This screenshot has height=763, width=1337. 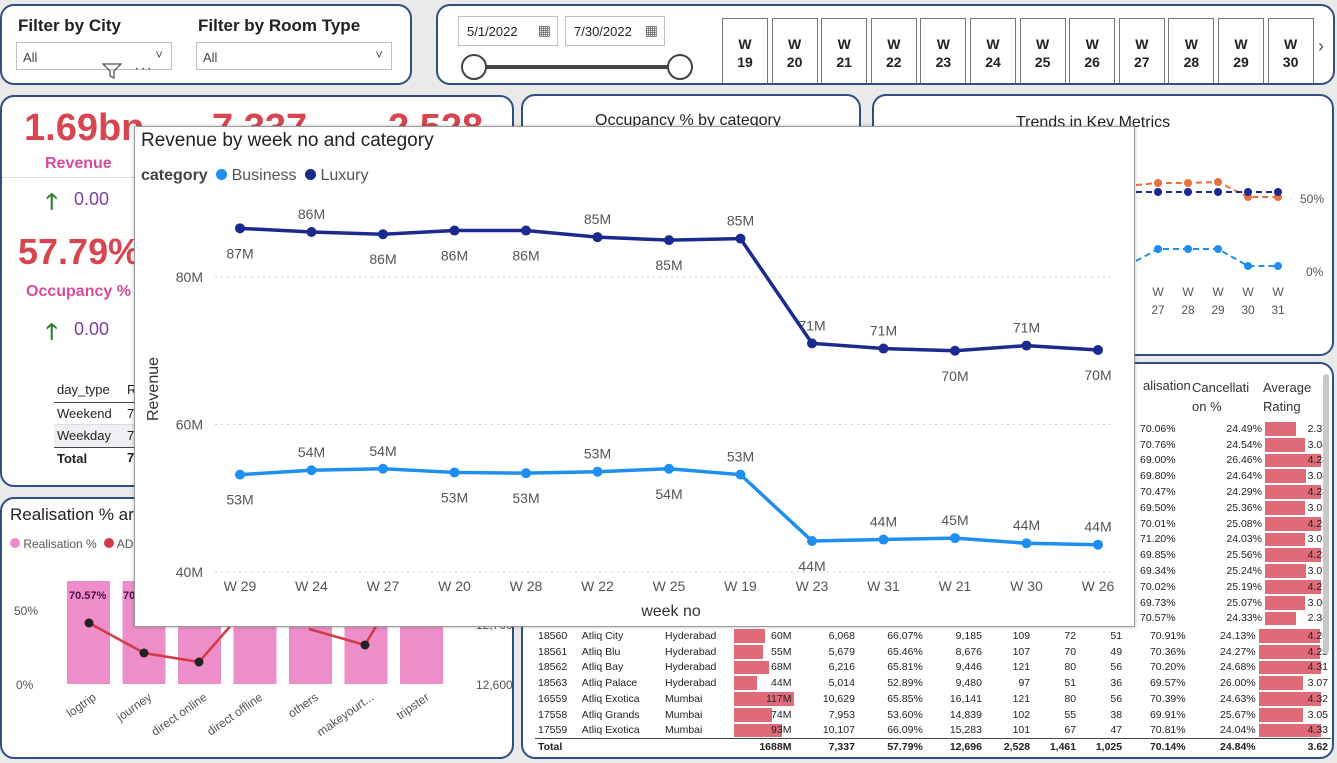 What do you see at coordinates (1244, 492) in the screenshot?
I see `cancellation-cell: 24.29%` at bounding box center [1244, 492].